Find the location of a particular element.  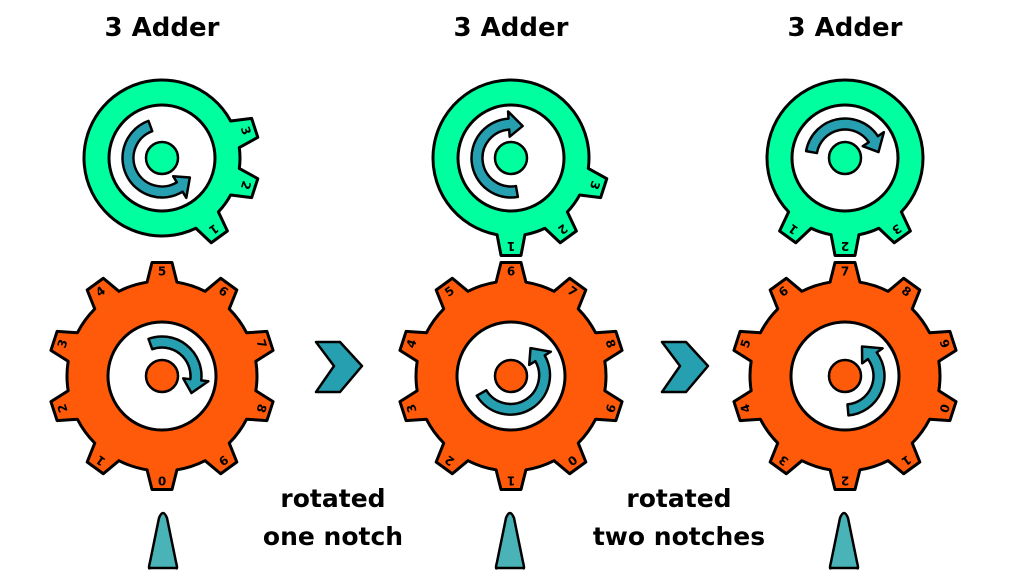

result-gear-2-hub is located at coordinates (511, 376).